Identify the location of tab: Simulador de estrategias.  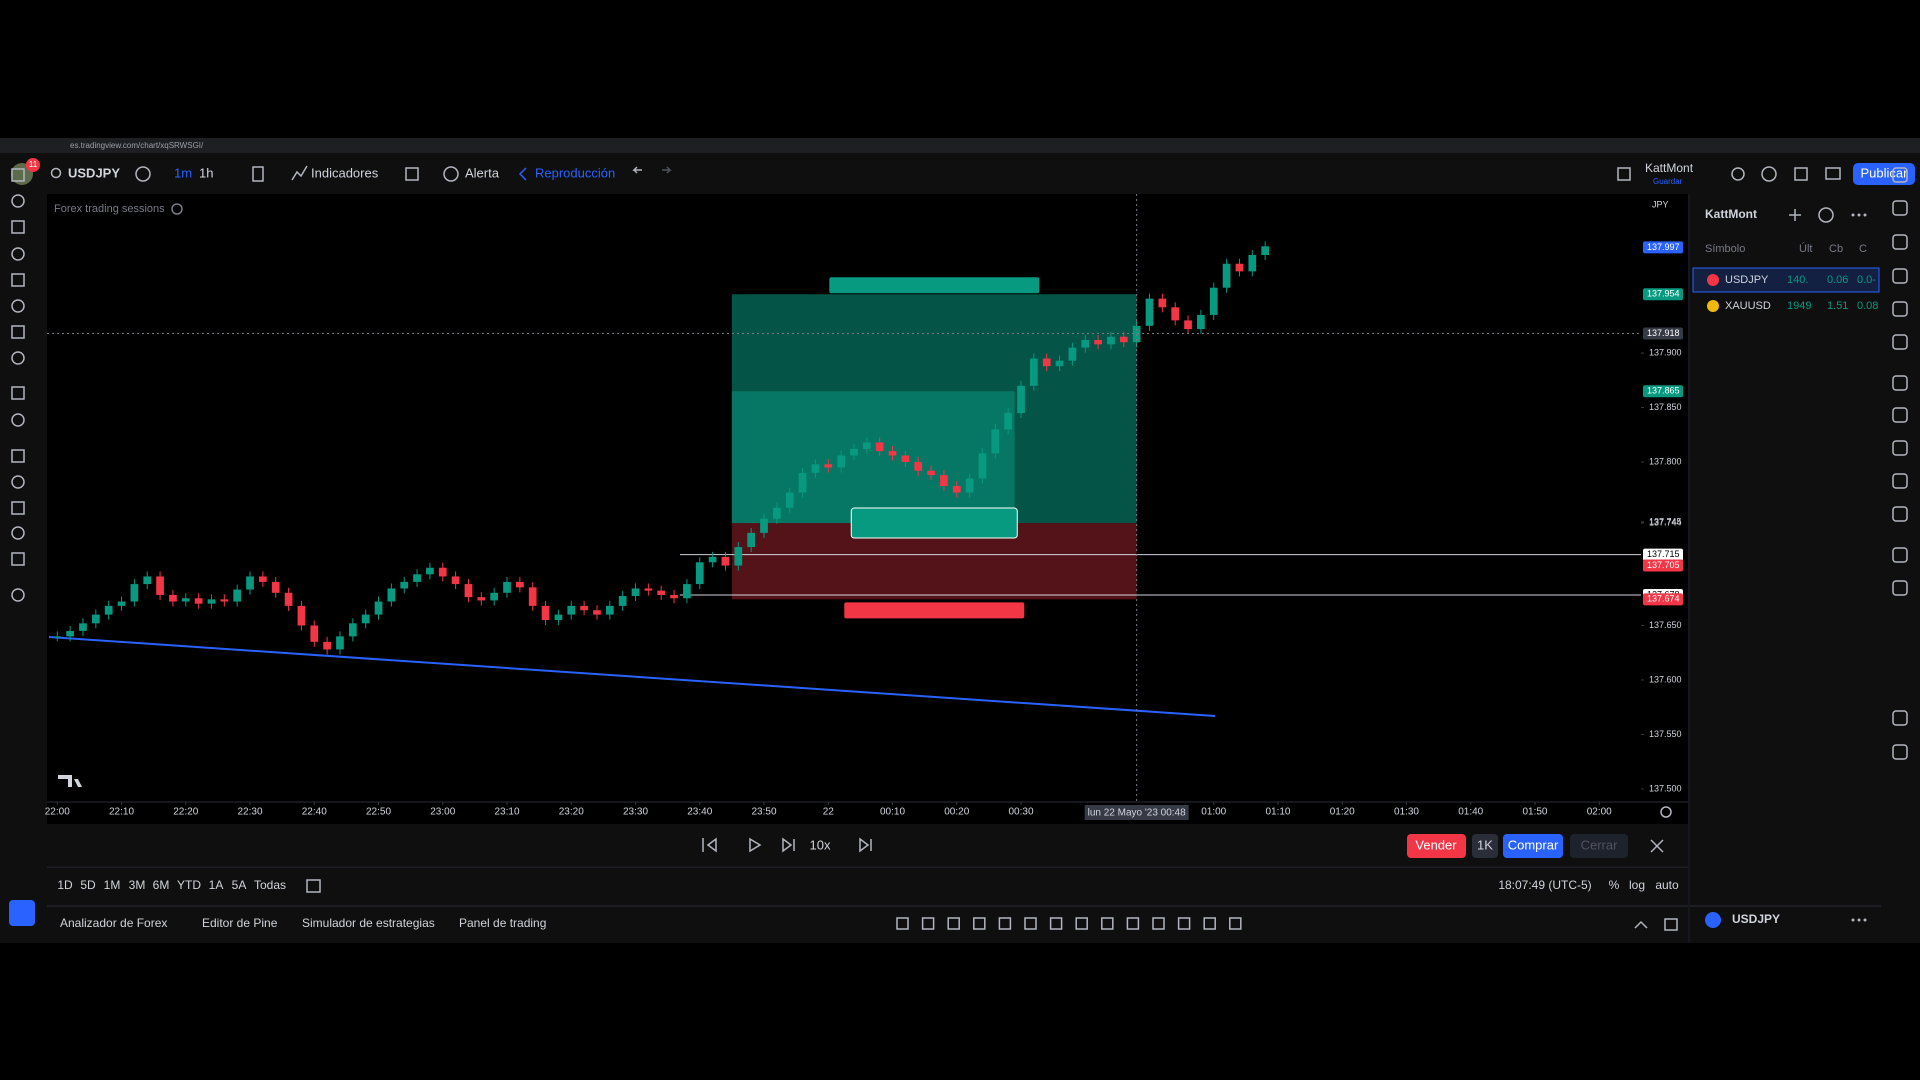
(368, 923).